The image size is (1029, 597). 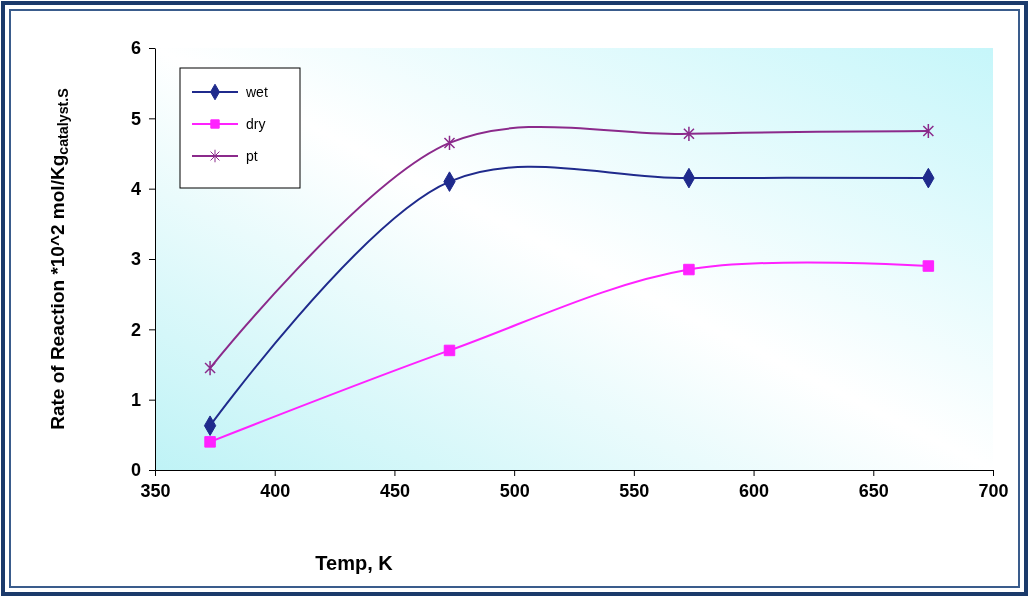 What do you see at coordinates (155, 490) in the screenshot?
I see `x-tick-label: 350` at bounding box center [155, 490].